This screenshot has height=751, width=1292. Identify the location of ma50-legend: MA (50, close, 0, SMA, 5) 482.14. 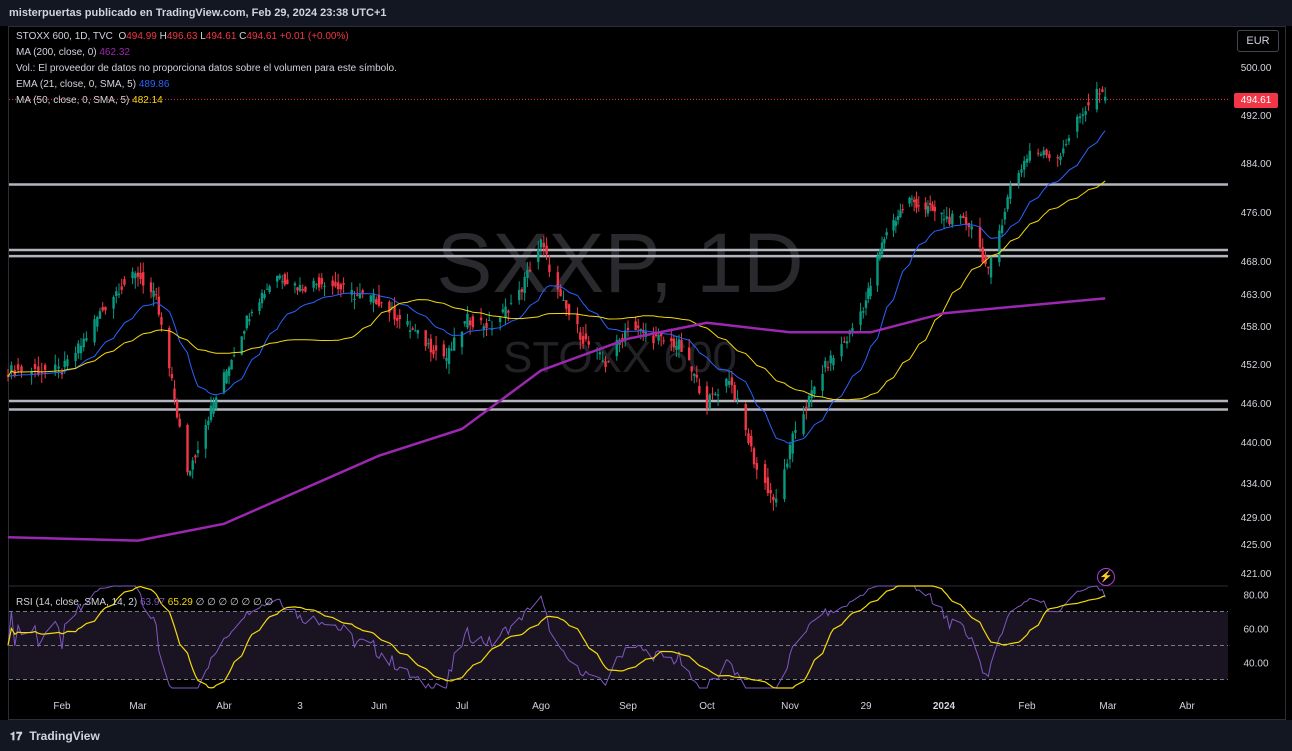
(89, 100).